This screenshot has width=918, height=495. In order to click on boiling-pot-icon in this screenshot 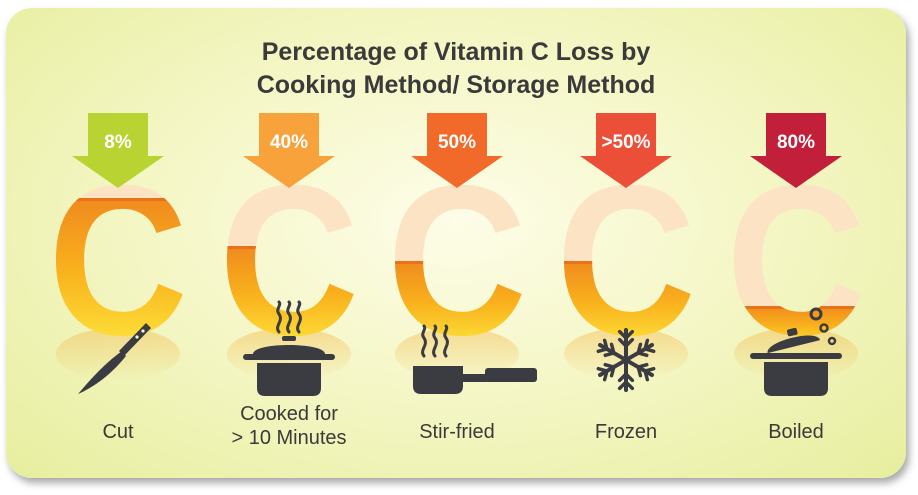, I will do `click(796, 351)`.